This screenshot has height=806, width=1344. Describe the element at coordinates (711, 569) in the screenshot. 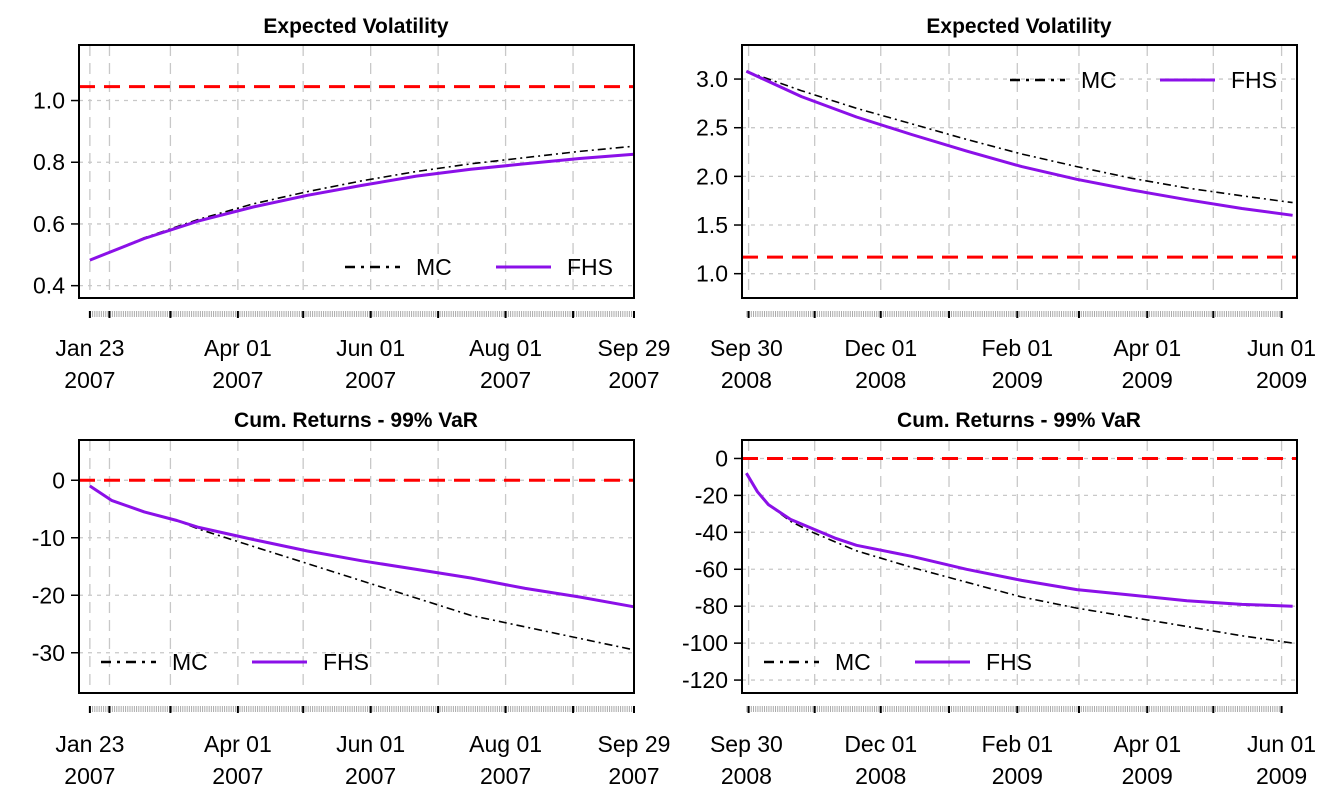

I see `y-tick-label: -60` at that location.